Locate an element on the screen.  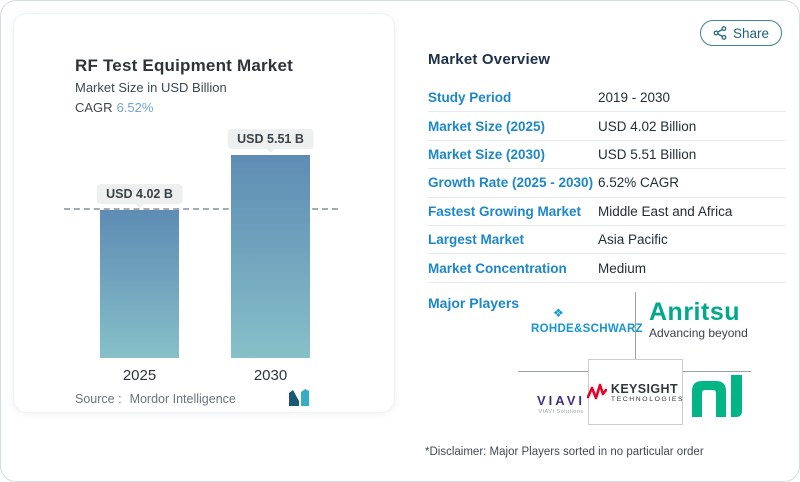
anritsu-logo: Anritsu Advancing beyond is located at coordinates (698, 319).